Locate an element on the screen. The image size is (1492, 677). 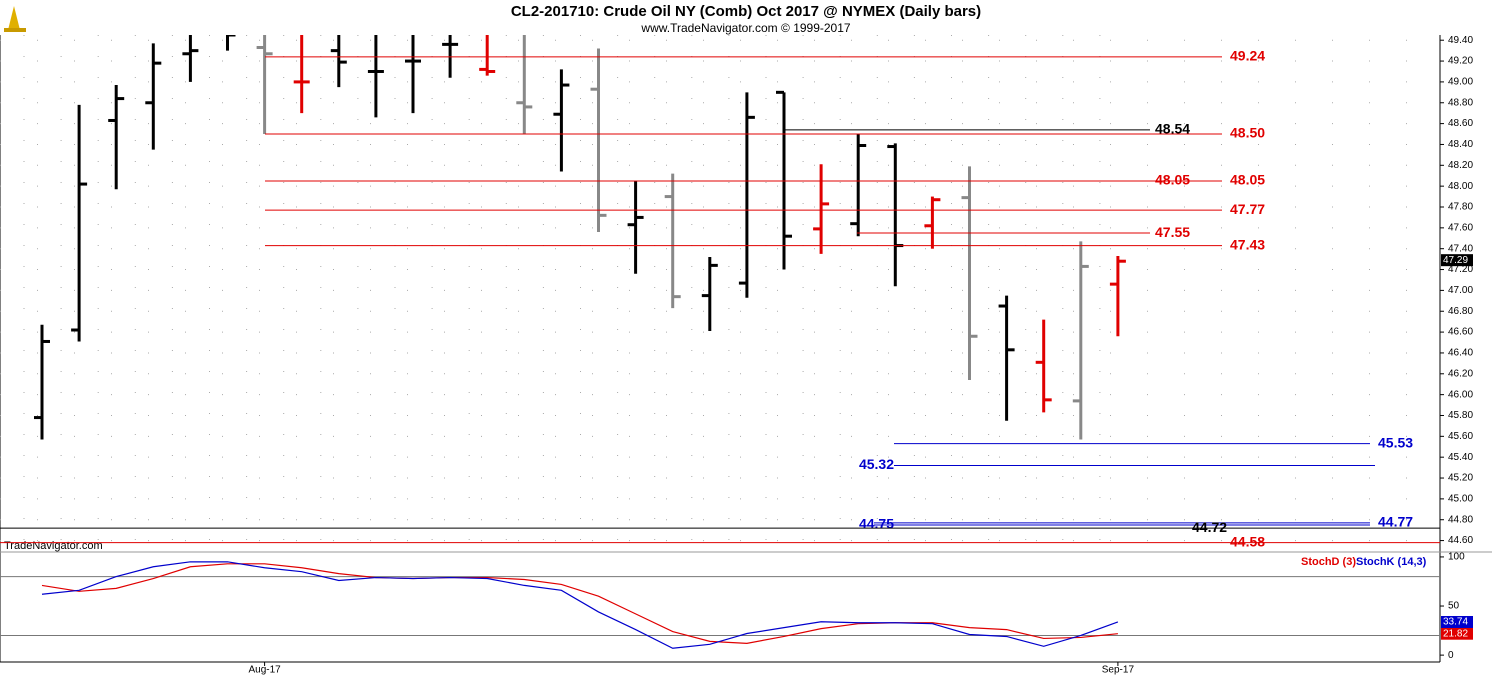
last-price-label: 47.29 is located at coordinates (1455, 260).